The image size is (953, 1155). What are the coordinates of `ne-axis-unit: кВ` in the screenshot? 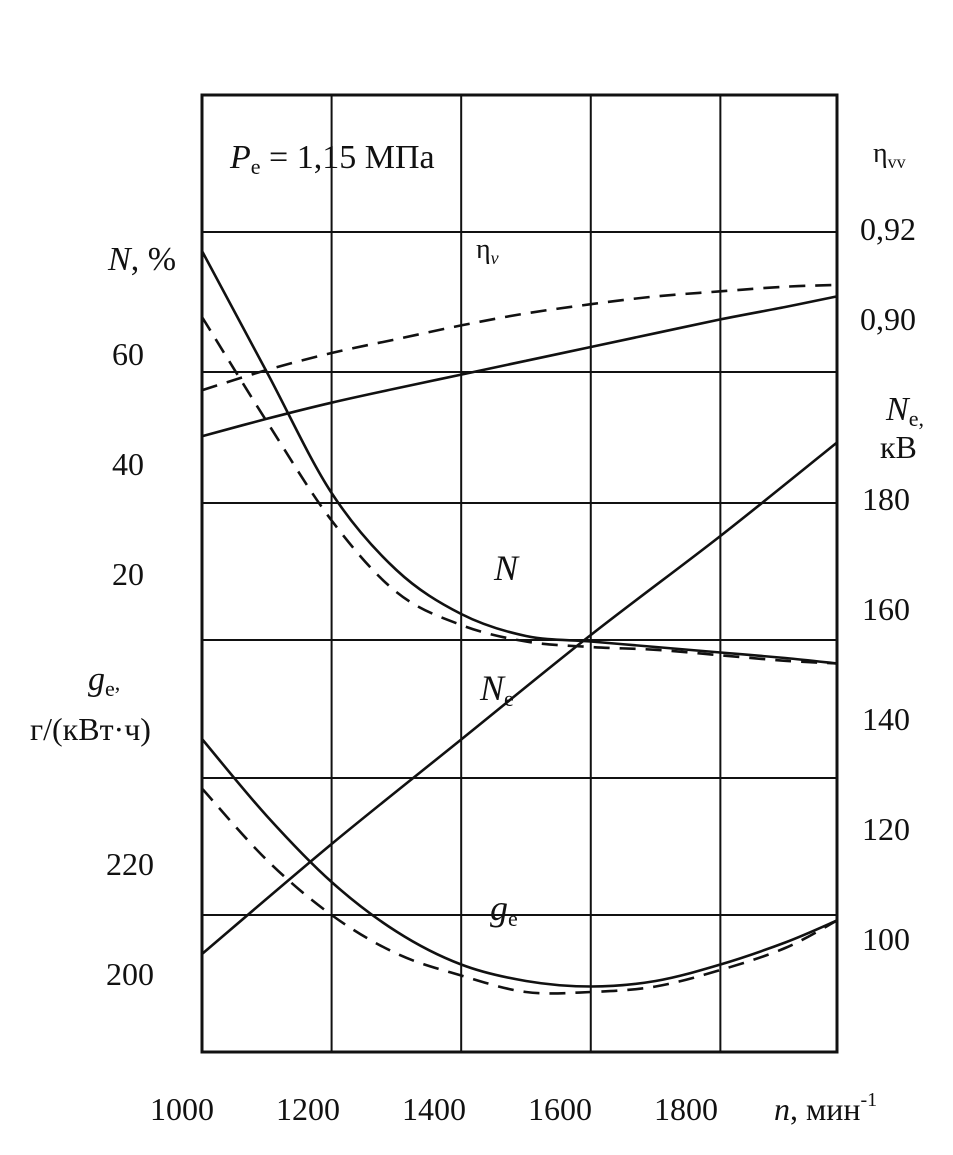 It's located at (898, 447).